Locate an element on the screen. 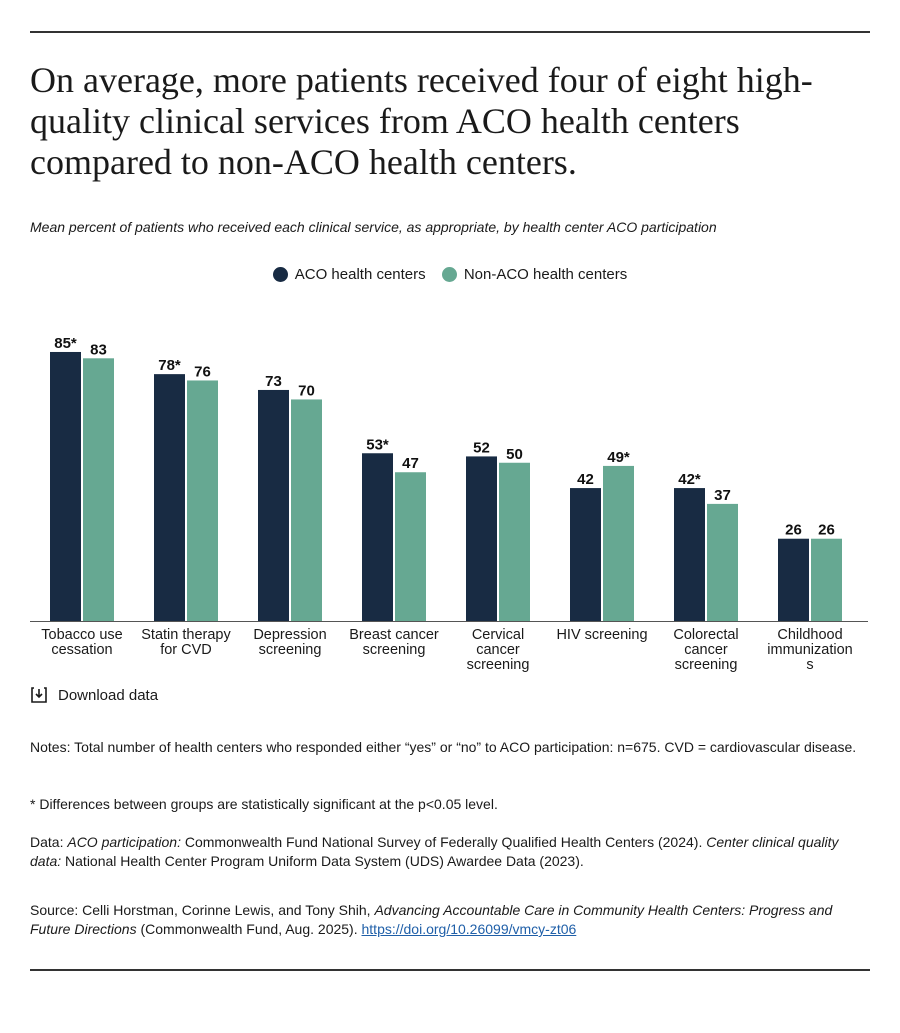 Image resolution: width=900 pixels, height=1033 pixels. category-label-3-line-0: Breast cancer is located at coordinates (394, 635).